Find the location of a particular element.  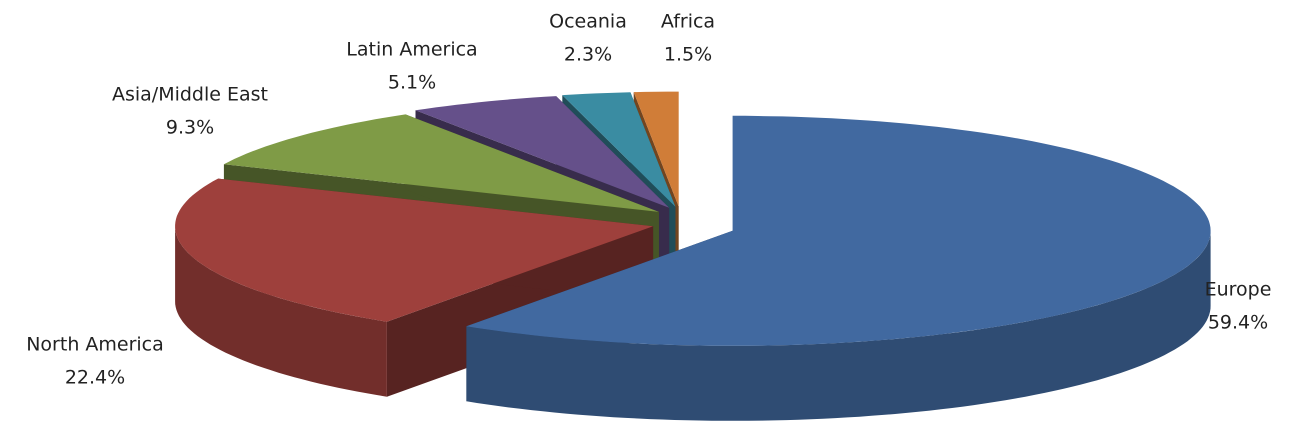

slice-value-label: 2.3% is located at coordinates (588, 55).